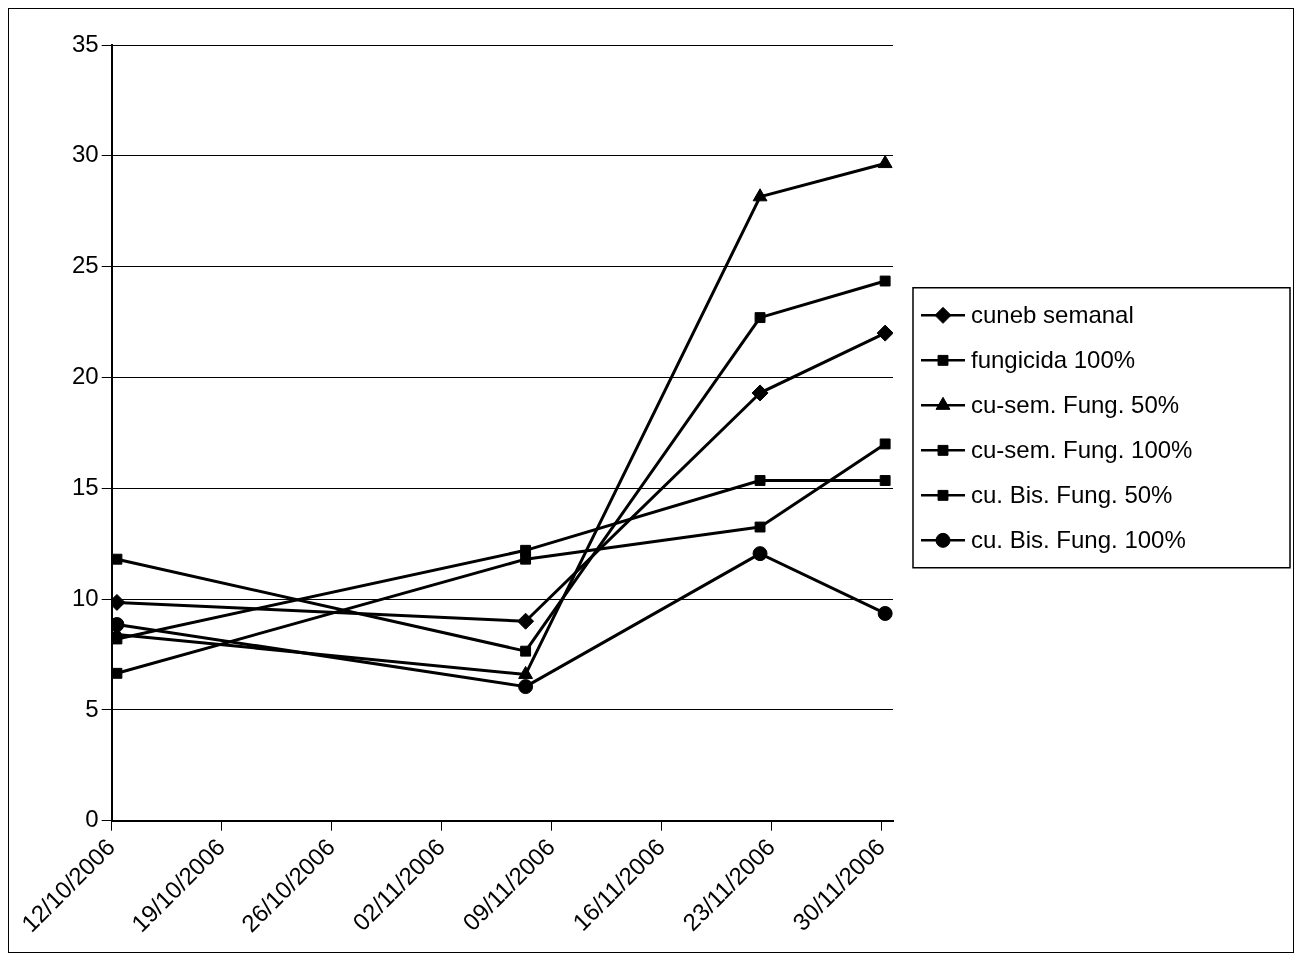 The width and height of the screenshot is (1304, 963). I want to click on y-tick-label: 25, so click(85, 265).